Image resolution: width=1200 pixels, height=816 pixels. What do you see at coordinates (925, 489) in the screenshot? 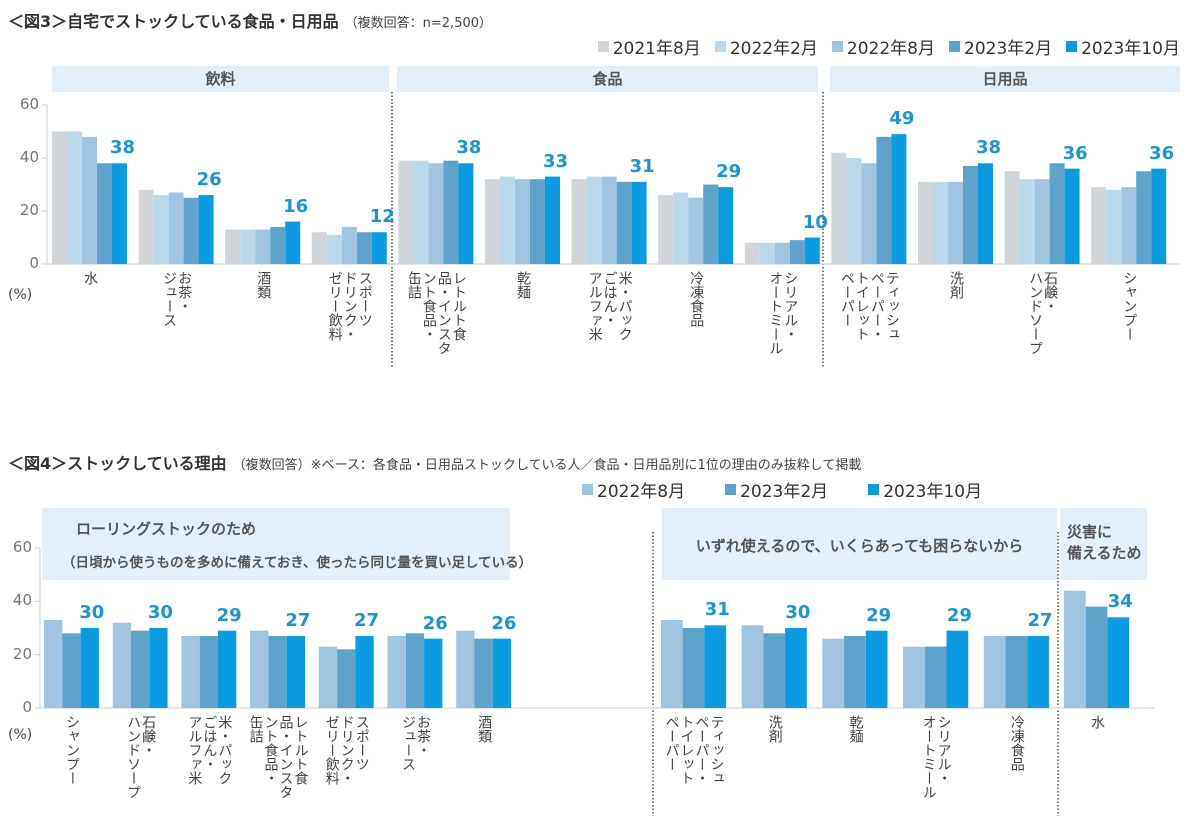
I see `legend-item: 2023年10月` at bounding box center [925, 489].